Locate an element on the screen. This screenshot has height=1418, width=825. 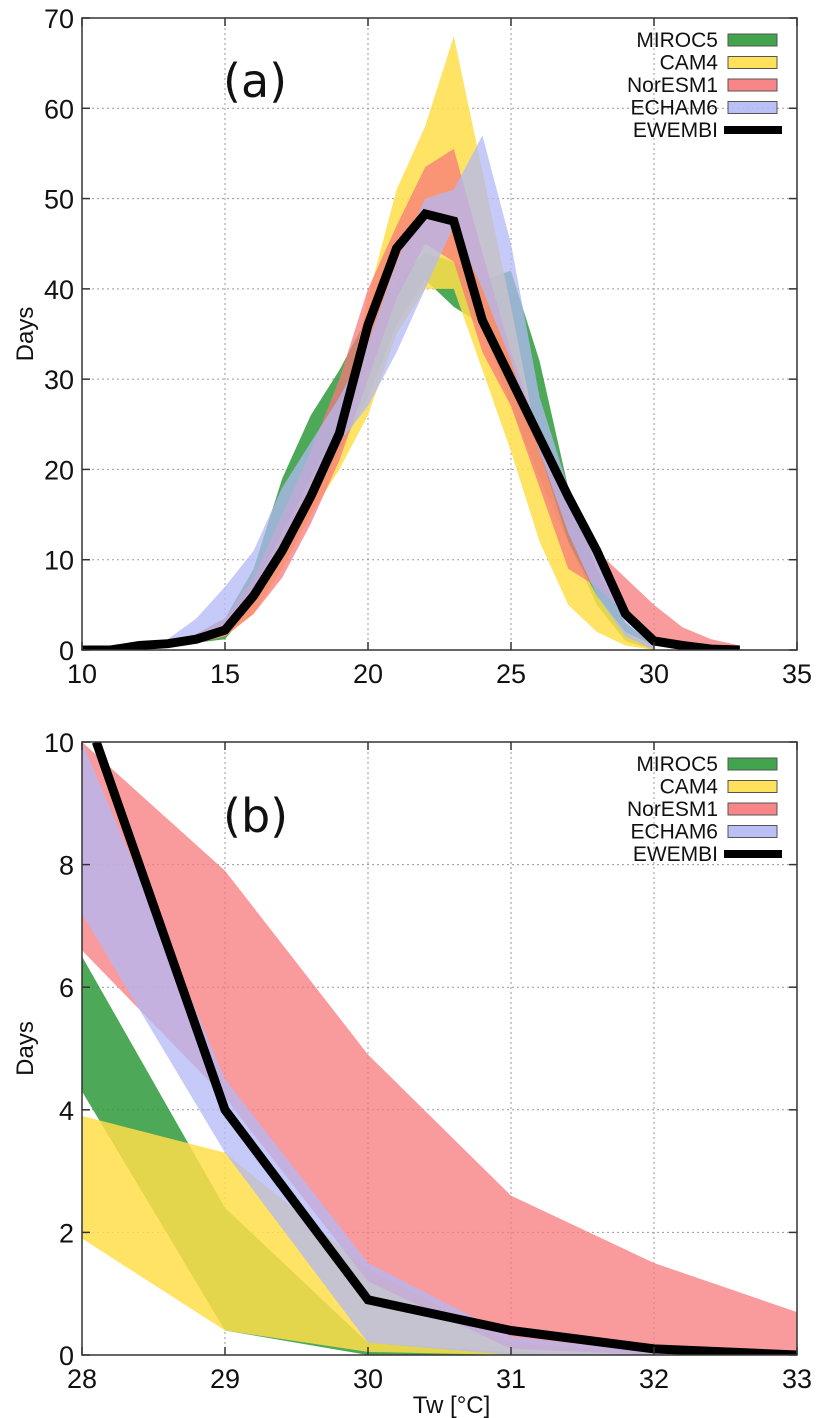
x-tick-label: 35 is located at coordinates (797, 674).